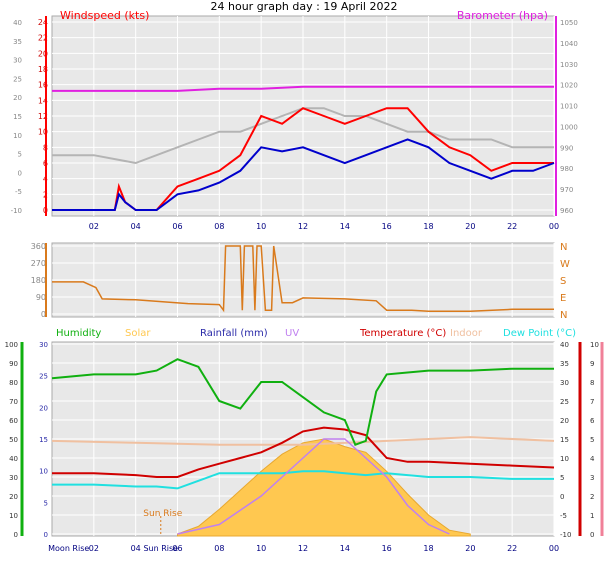 The width and height of the screenshot is (608, 565). Describe the element at coordinates (43, 85) in the screenshot. I see `y-tick-label-wind: 16` at that location.